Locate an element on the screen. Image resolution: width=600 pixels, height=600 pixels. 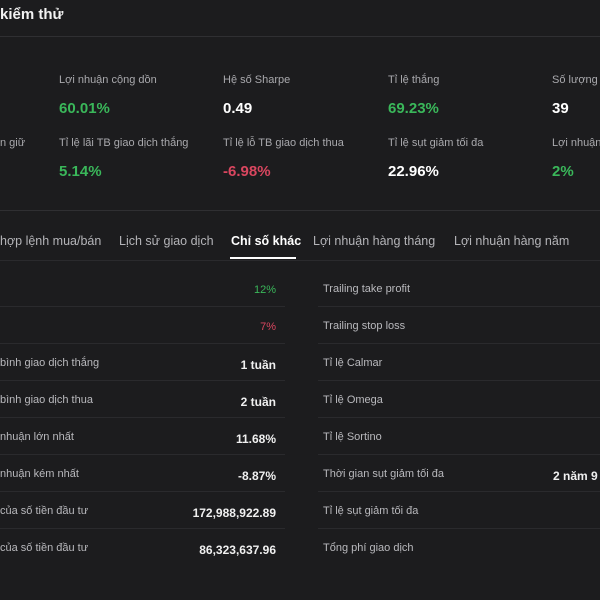
tab-trade-history: Lịch sử giao dịch is located at coordinates (166, 241).